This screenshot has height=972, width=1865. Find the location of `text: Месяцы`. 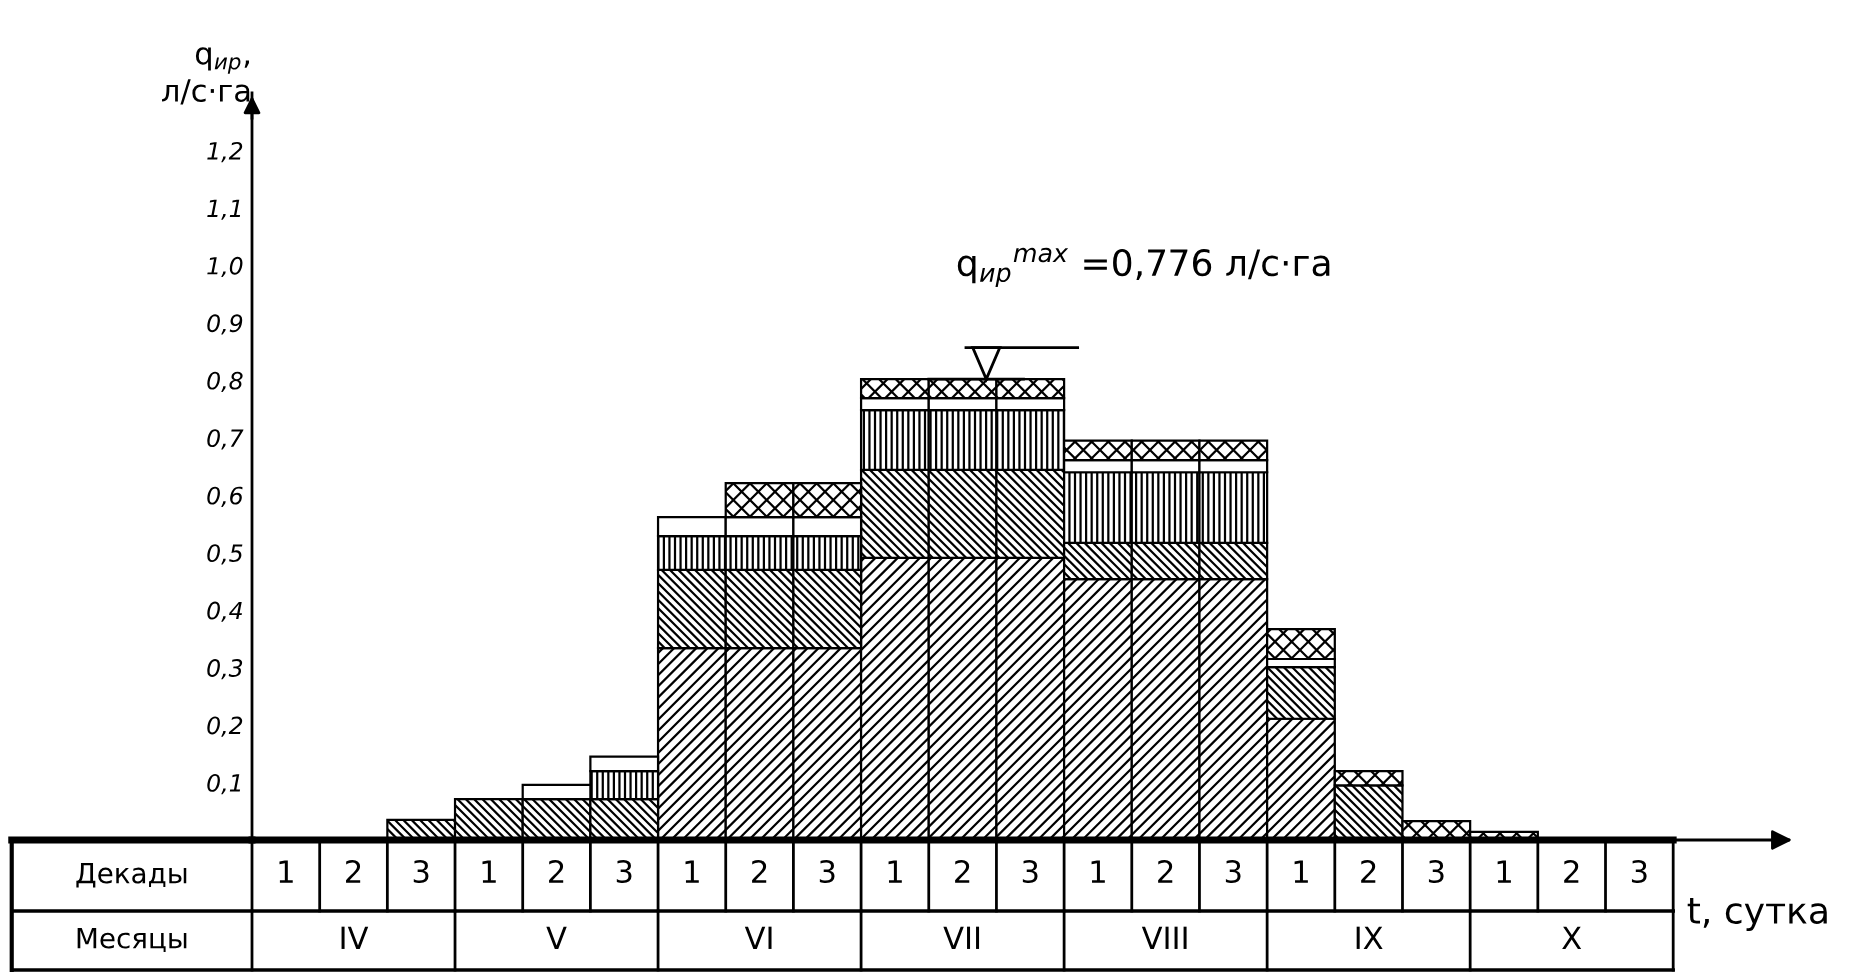

text: Месяцы is located at coordinates (132, 940).